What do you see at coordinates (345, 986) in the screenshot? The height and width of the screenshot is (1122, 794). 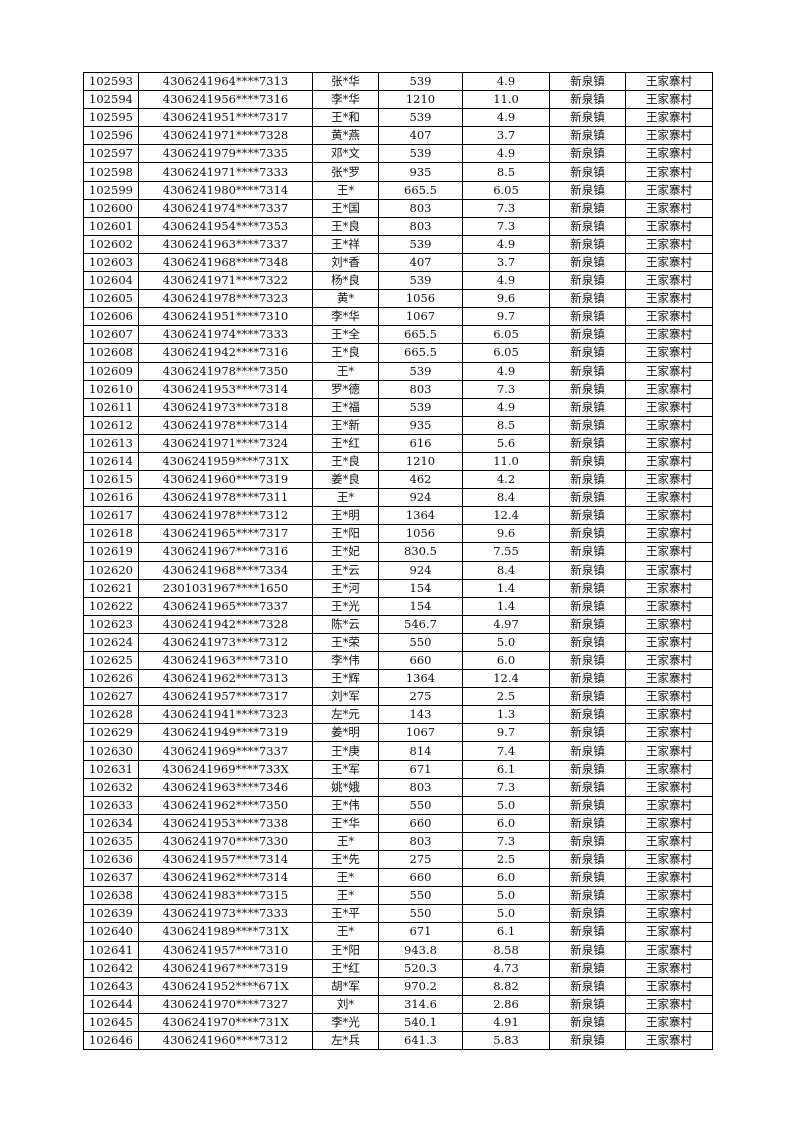 I see `name-cell: 胡*军` at bounding box center [345, 986].